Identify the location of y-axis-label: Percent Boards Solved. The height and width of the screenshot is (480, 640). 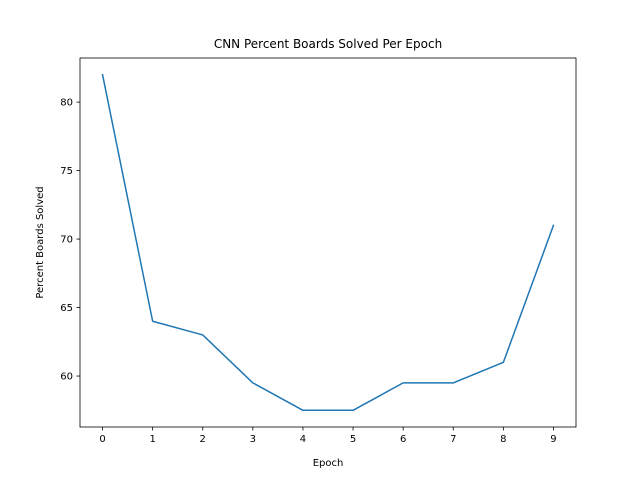
(40, 242).